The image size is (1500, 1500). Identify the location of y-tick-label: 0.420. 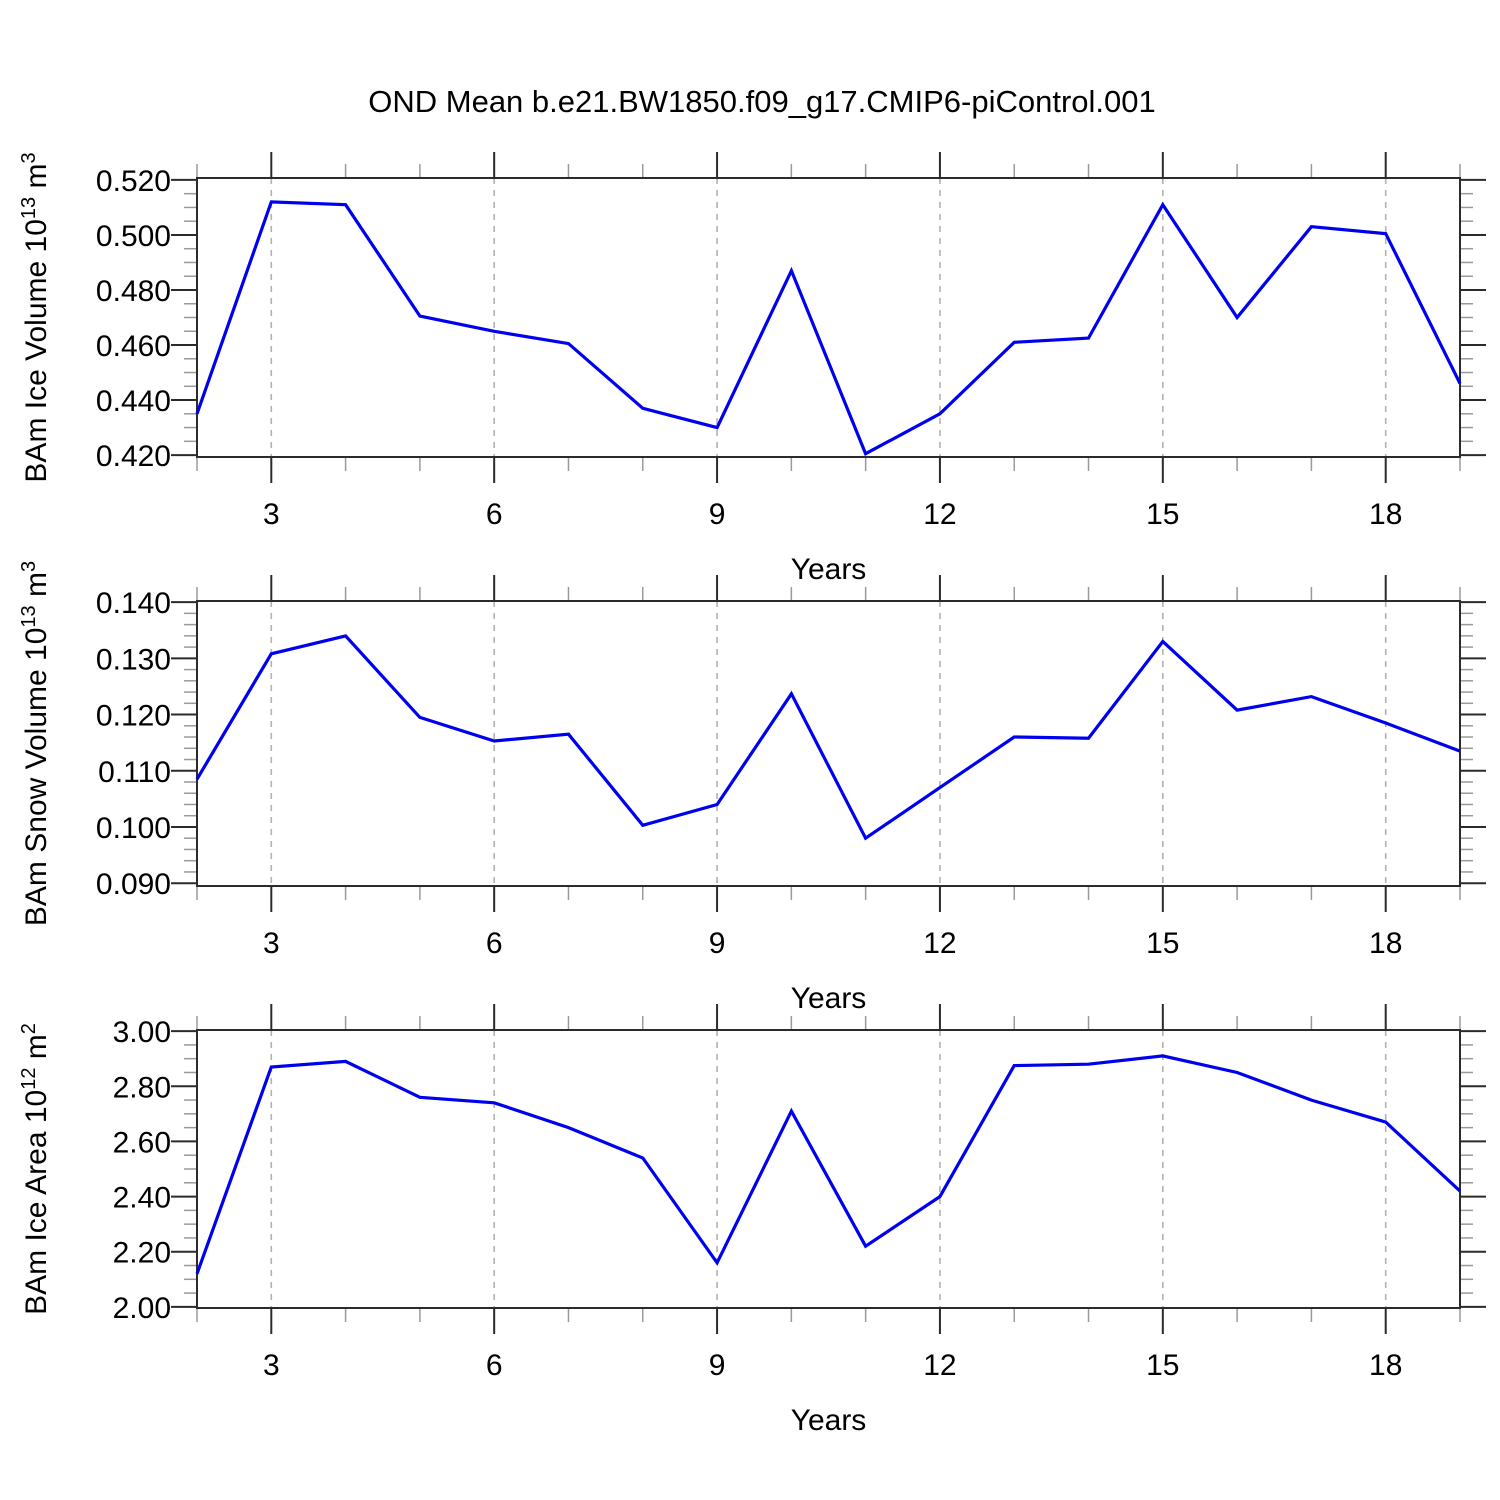
(133, 456).